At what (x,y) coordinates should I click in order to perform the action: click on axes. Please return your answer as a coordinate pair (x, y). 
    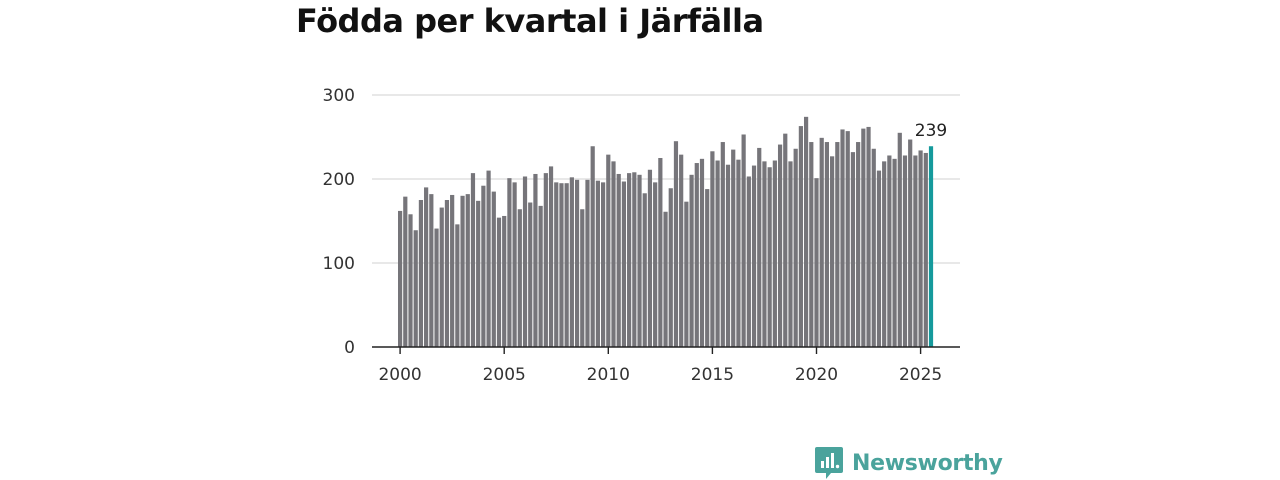
    Looking at the image, I should click on (666, 350).